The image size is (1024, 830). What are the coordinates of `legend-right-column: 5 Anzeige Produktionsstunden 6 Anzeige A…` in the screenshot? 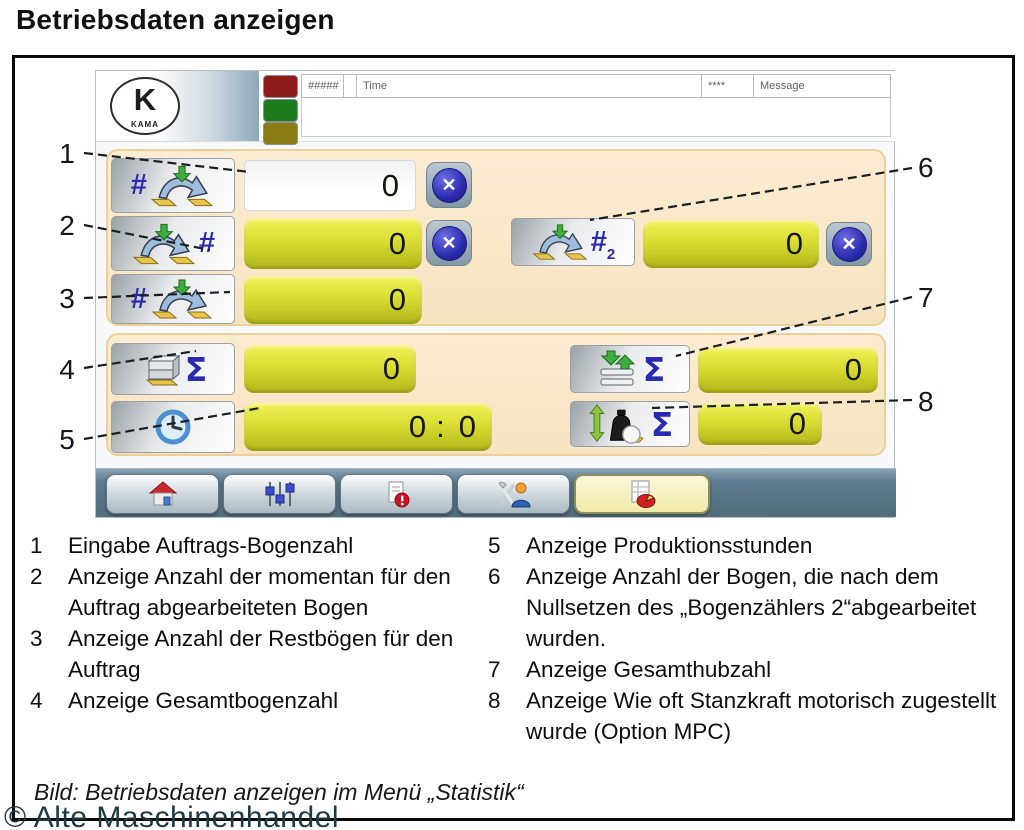 It's located at (744, 638).